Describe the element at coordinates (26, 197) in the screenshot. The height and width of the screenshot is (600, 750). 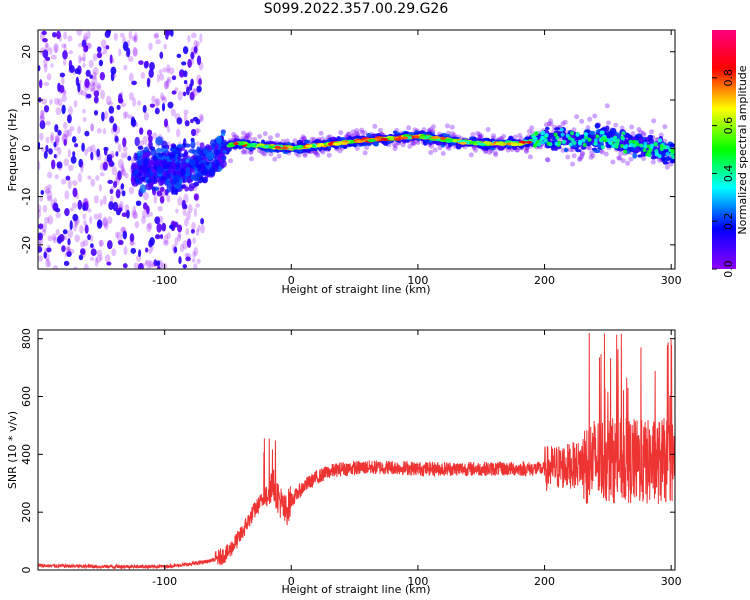
I see `spectrogram-ytick-label-1: -10` at that location.